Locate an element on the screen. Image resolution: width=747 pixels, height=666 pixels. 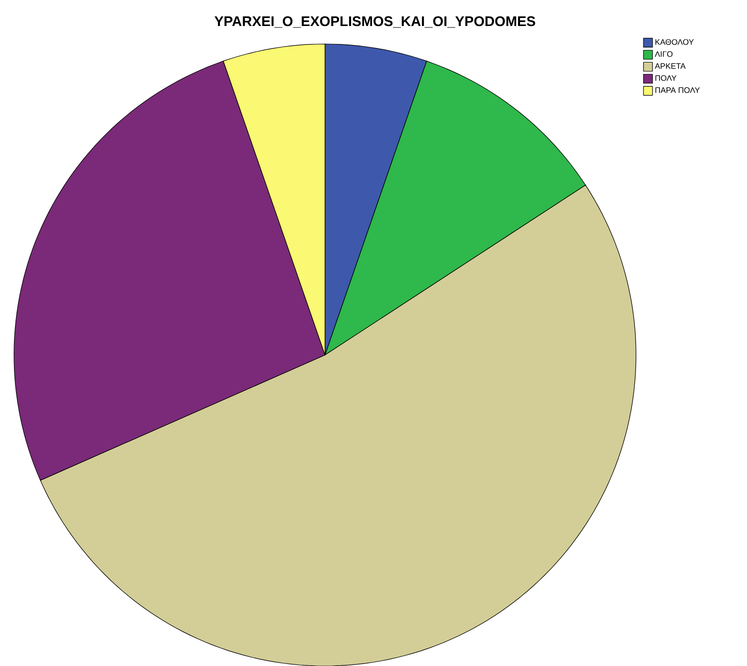
chart-title: YPARXEI_O_EXOPLISMOS_KAI_OI_YPODOMES is located at coordinates (375, 22).